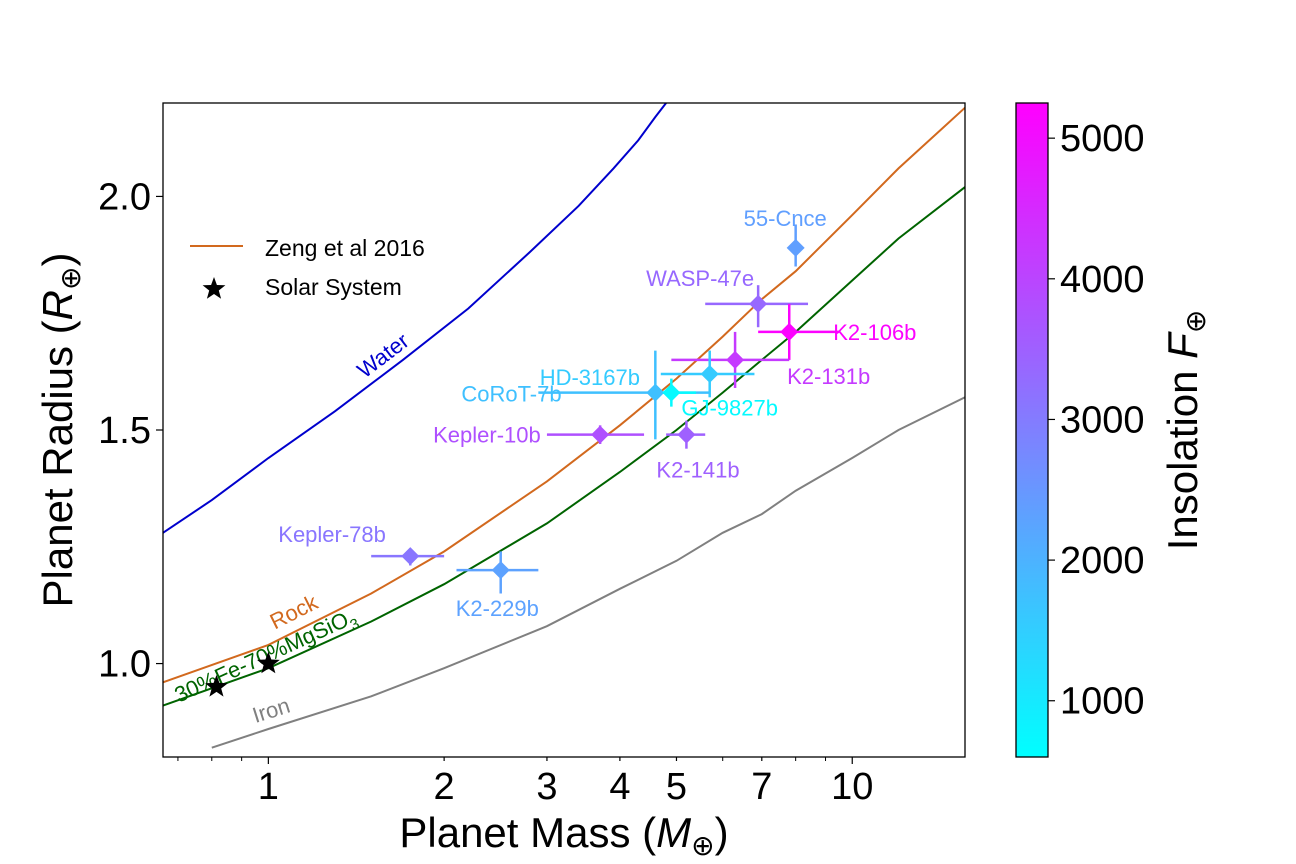  What do you see at coordinates (60, 430) in the screenshot?
I see `y-axis-label: Planet Radius (R⊕)` at bounding box center [60, 430].